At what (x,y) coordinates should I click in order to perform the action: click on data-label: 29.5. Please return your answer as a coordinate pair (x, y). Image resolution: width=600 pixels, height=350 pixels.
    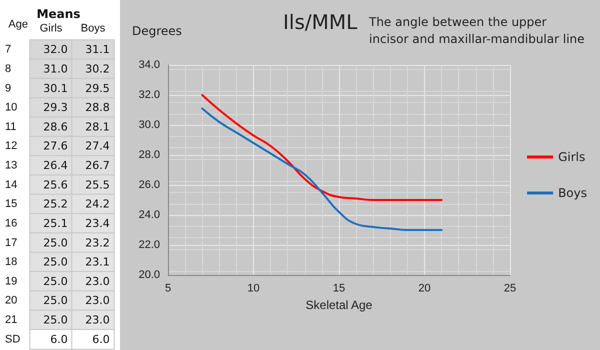
    Looking at the image, I should click on (97, 88).